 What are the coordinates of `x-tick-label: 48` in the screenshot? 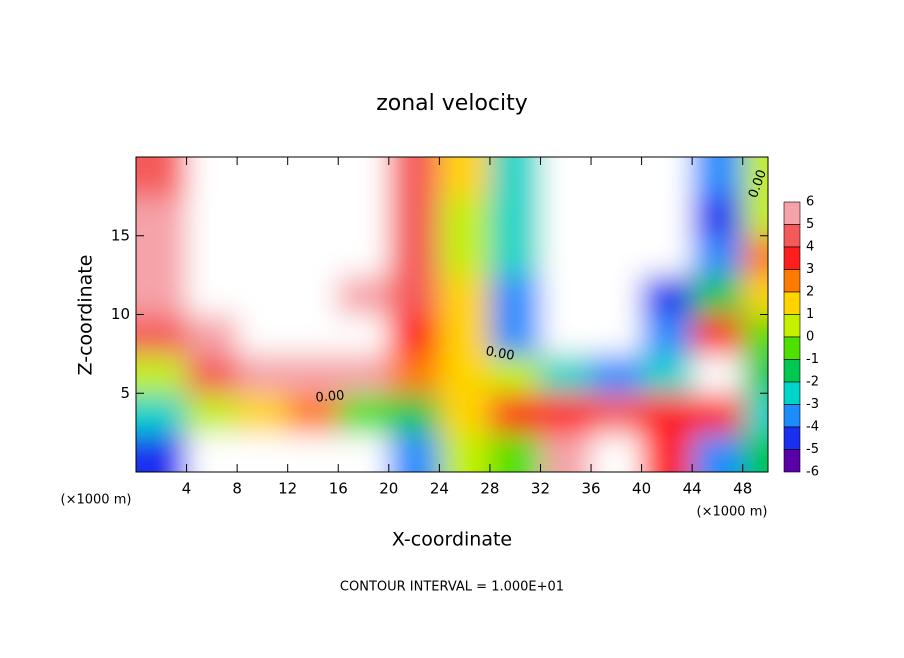 It's located at (742, 489).